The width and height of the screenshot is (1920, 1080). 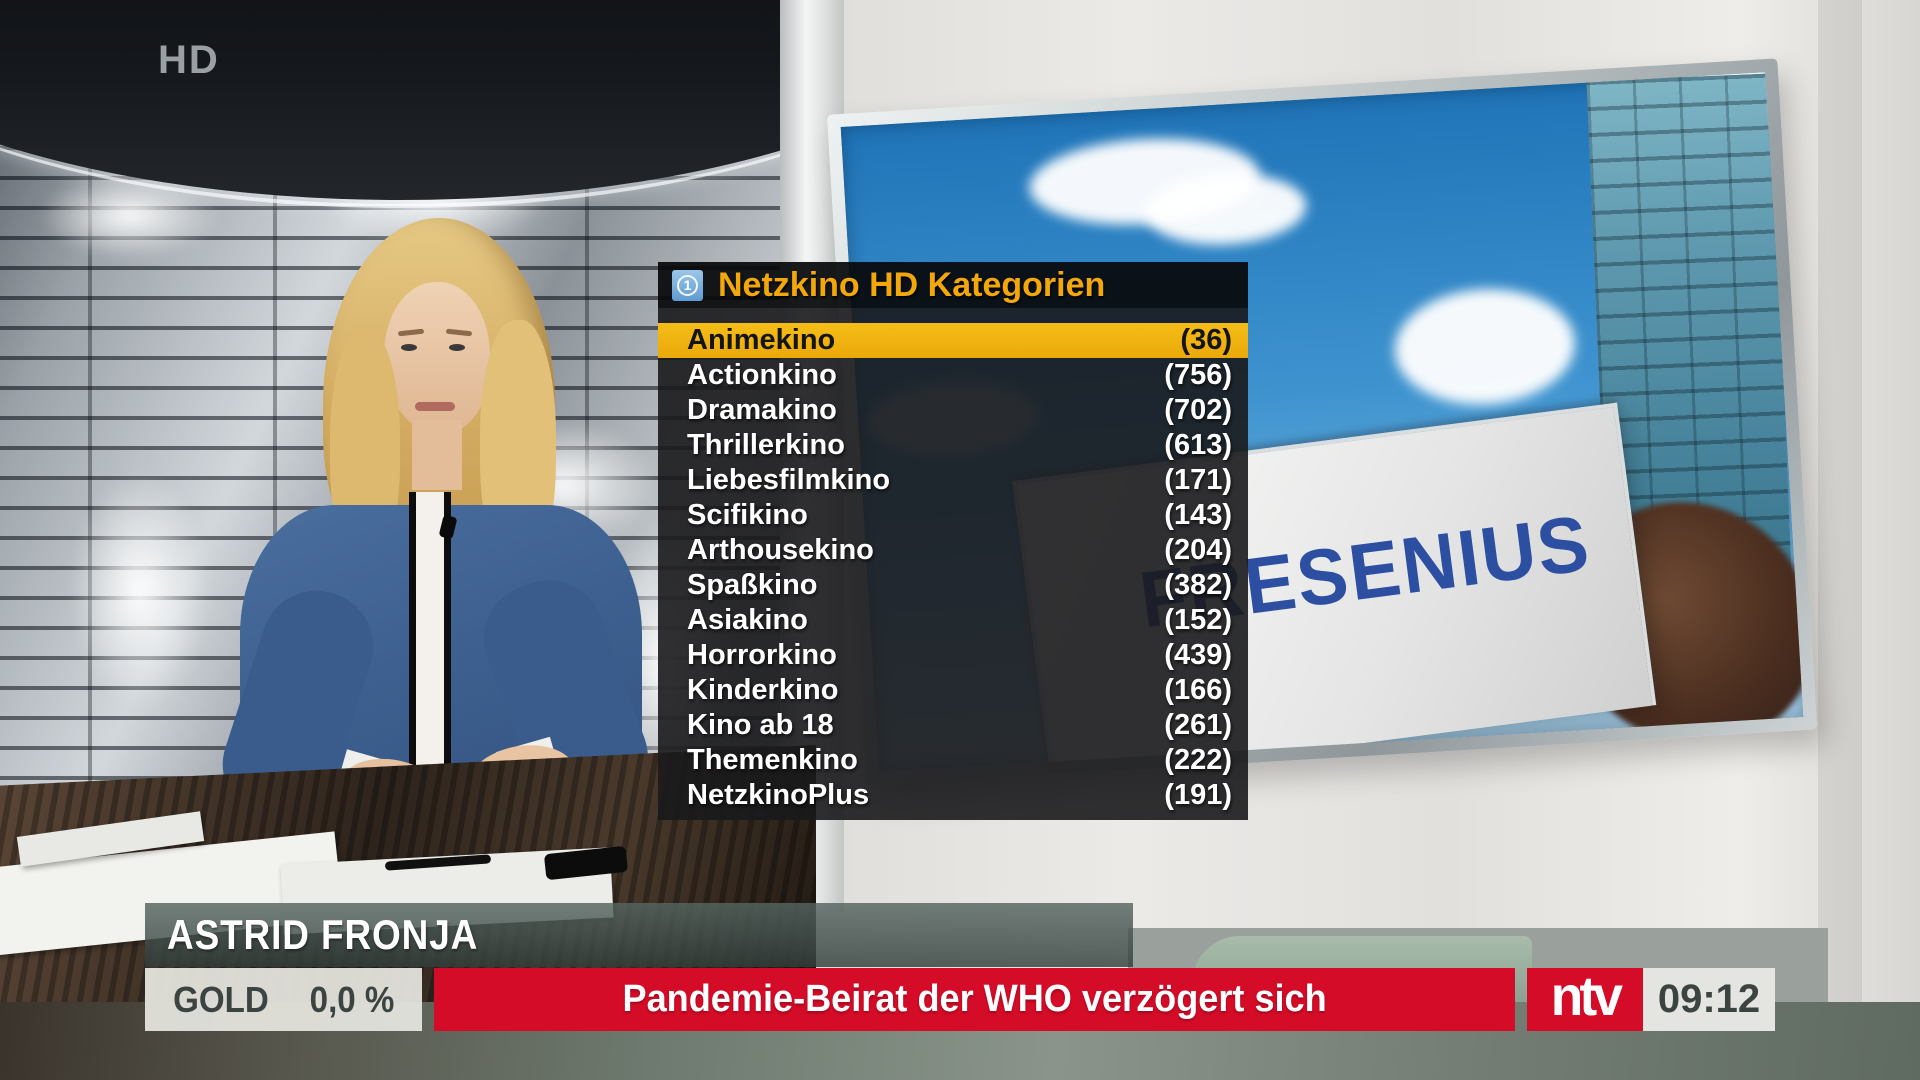 What do you see at coordinates (400, 104) in the screenshot?
I see `studio-ceiling-rim` at bounding box center [400, 104].